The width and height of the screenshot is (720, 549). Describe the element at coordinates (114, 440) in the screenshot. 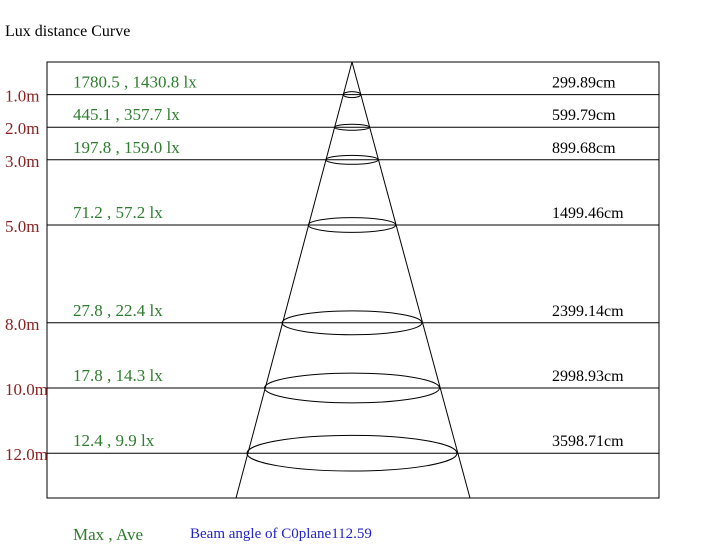

I see `lux-label: 12.4 , 9.9 lx` at that location.